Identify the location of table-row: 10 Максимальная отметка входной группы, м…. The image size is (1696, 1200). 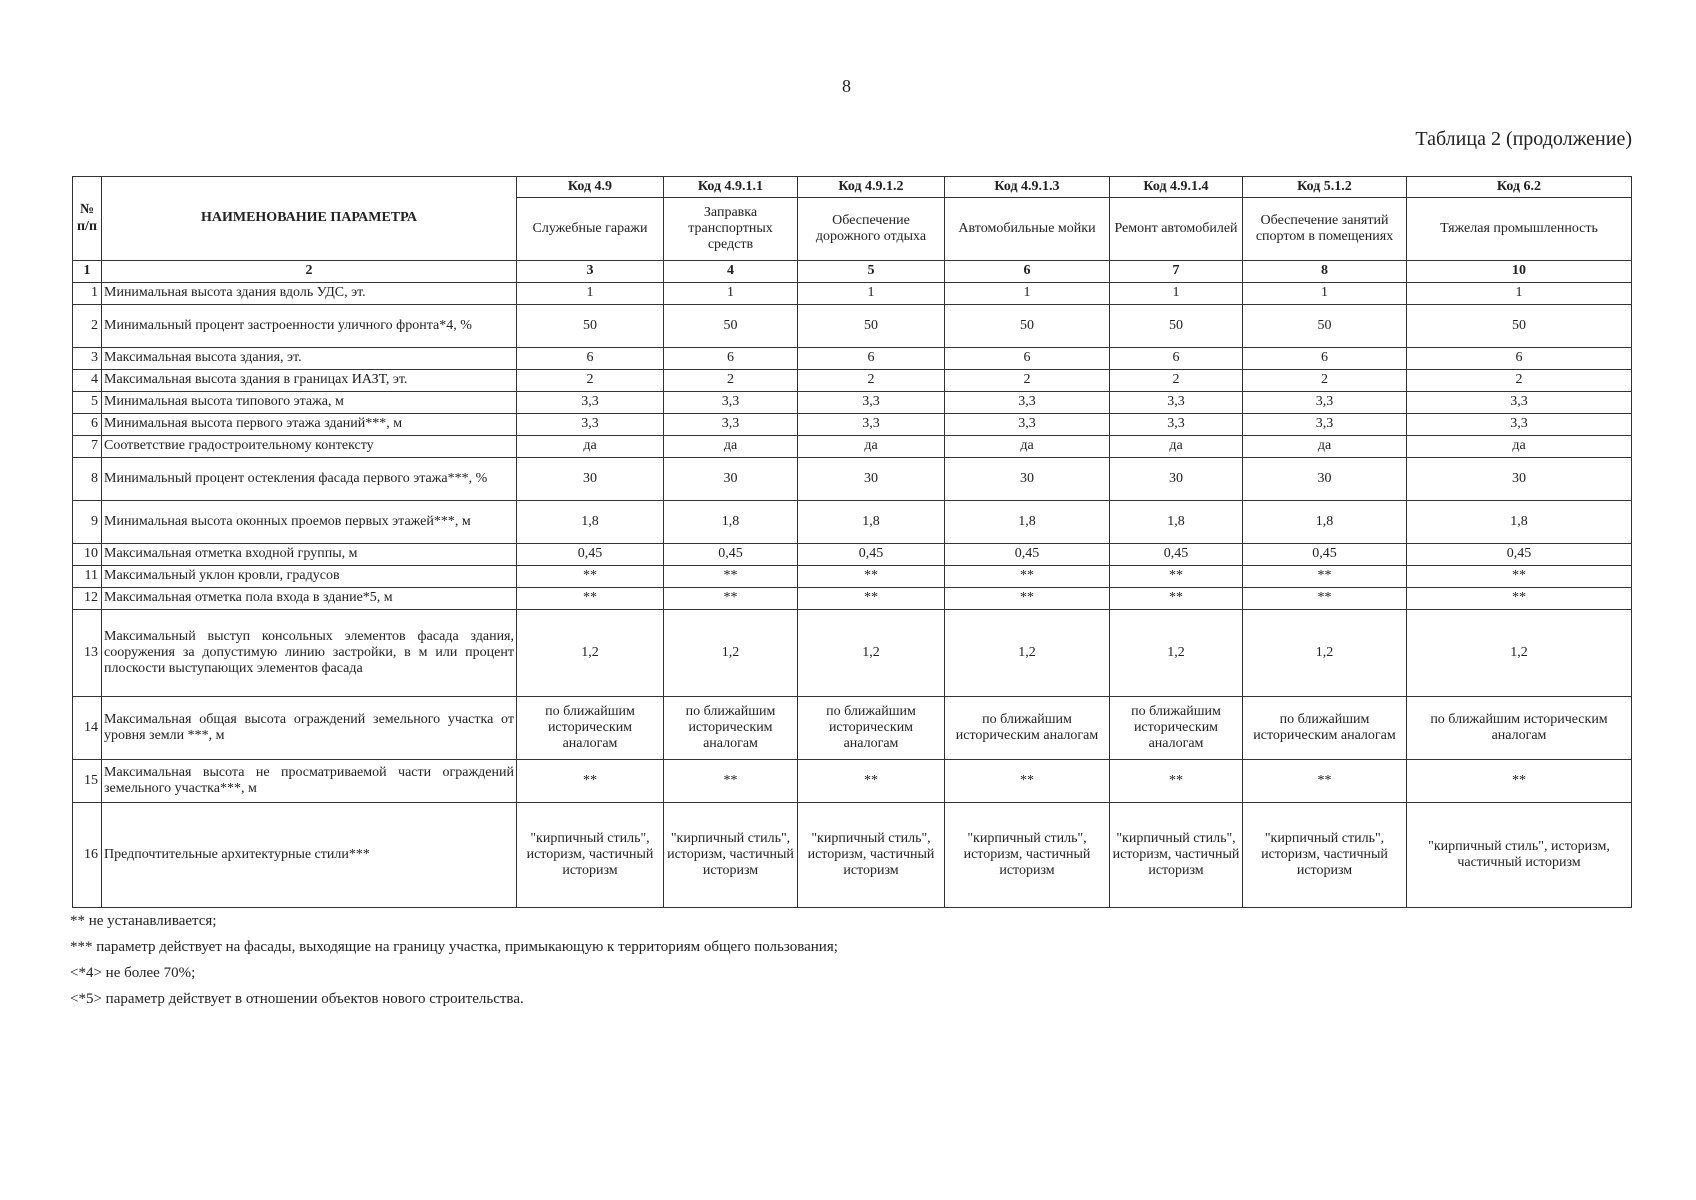
(852, 554).